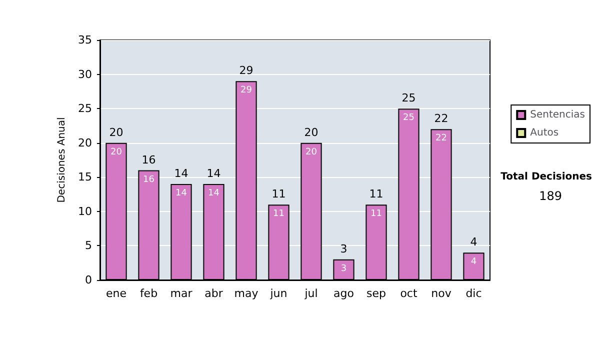 This screenshot has width=600, height=340. Describe the element at coordinates (473, 262) in the screenshot. I see `data-label: 4` at that location.